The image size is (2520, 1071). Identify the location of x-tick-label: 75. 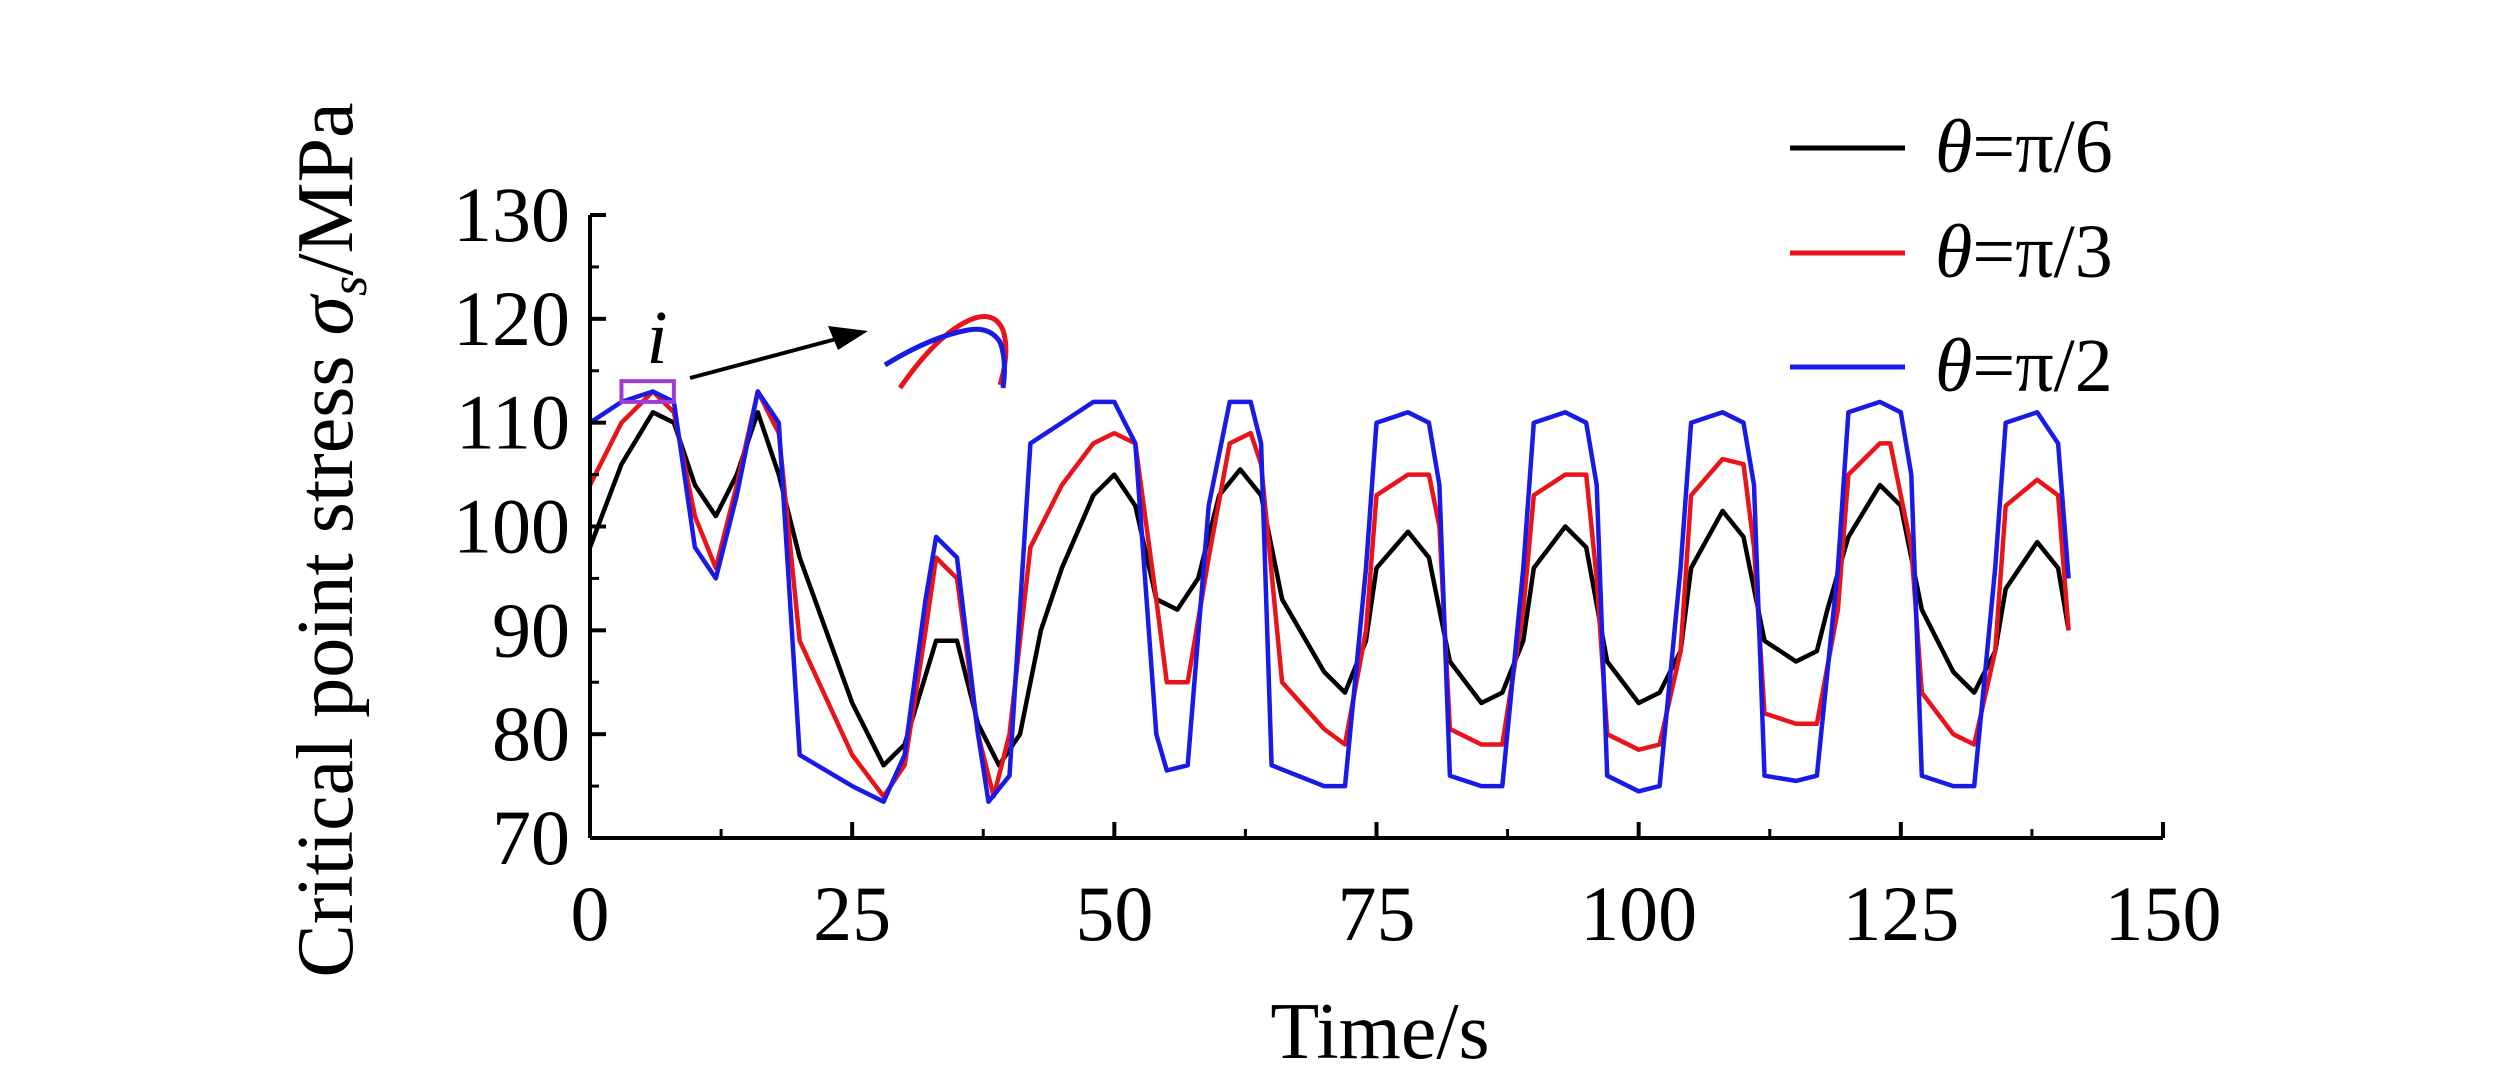
(1377, 913).